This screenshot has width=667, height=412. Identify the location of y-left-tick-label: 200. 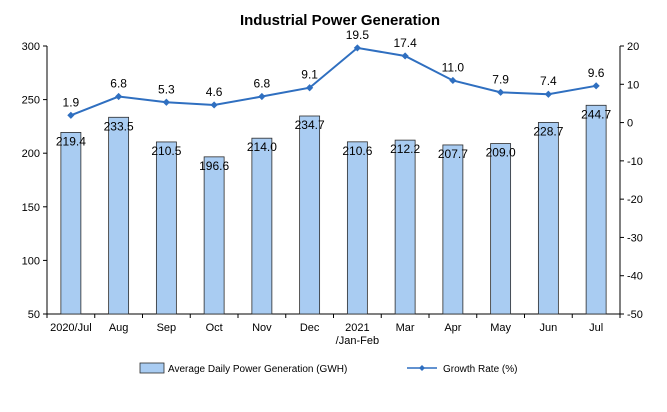
(31, 154).